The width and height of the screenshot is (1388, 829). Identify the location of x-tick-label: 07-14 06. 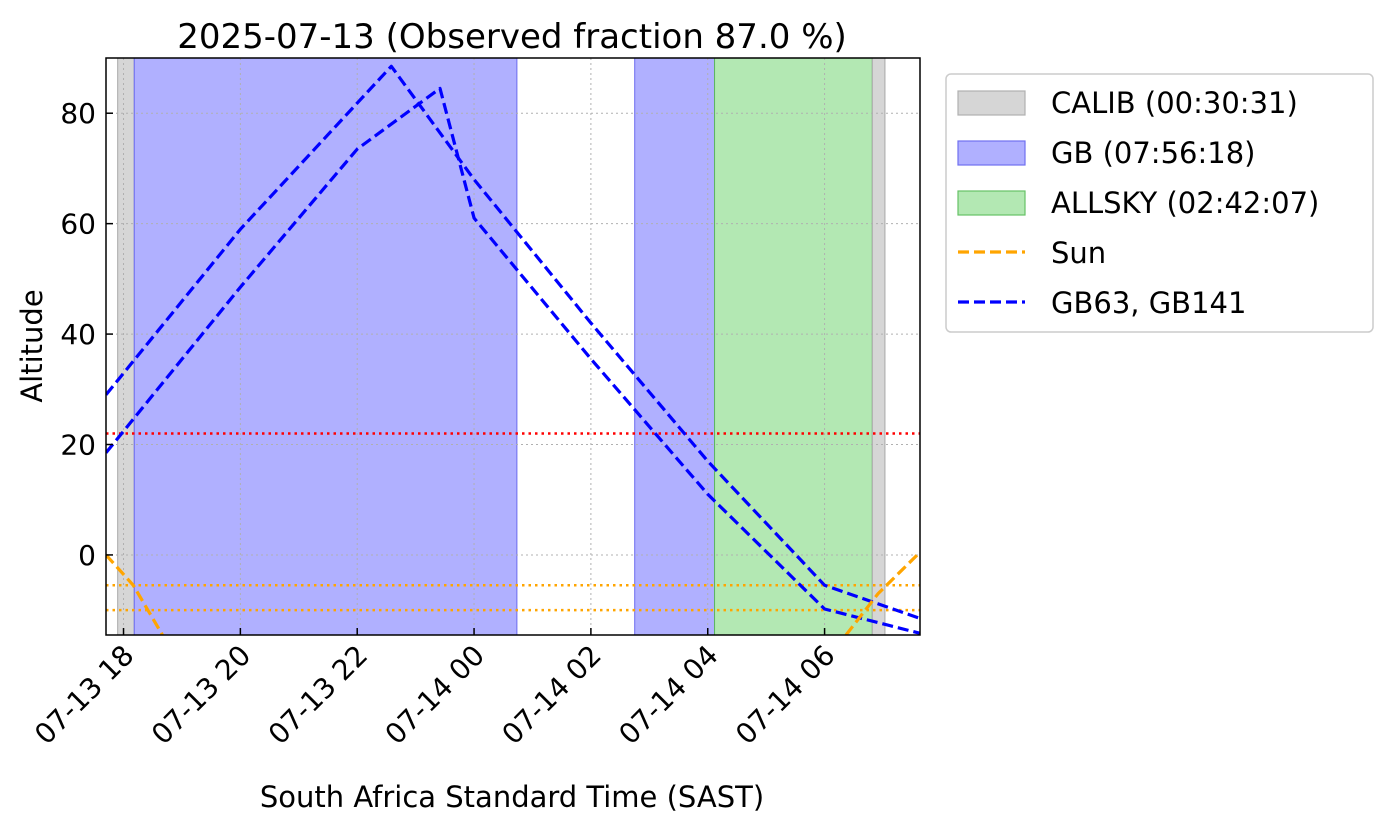
(785, 695).